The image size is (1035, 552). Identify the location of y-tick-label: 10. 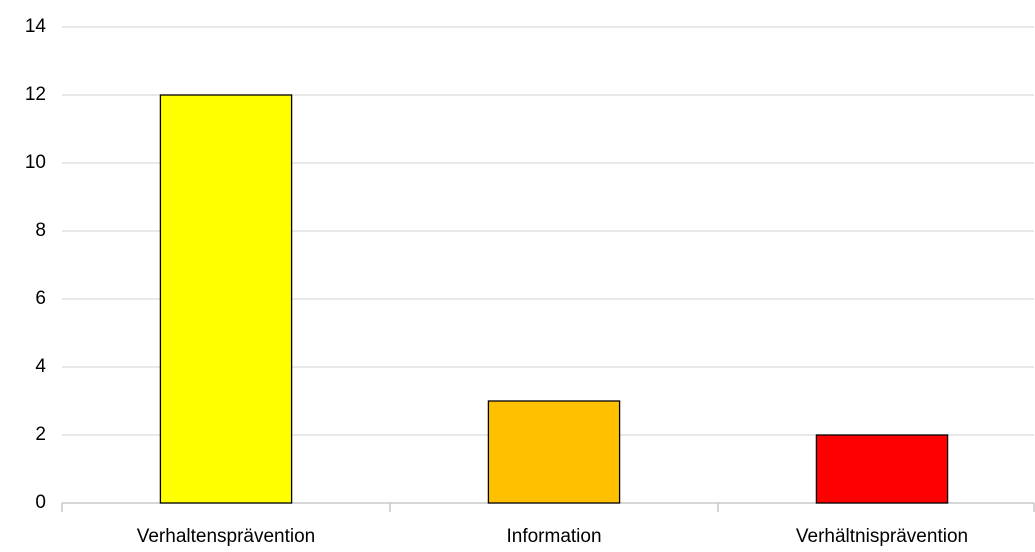
(35, 162).